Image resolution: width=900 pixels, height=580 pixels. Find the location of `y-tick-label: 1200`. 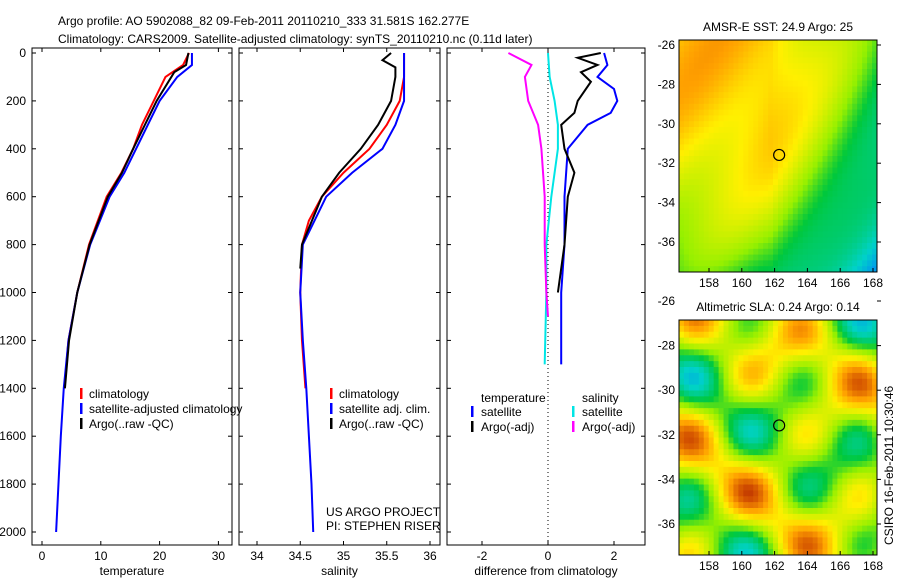

y-tick-label: 1200 is located at coordinates (13, 340).